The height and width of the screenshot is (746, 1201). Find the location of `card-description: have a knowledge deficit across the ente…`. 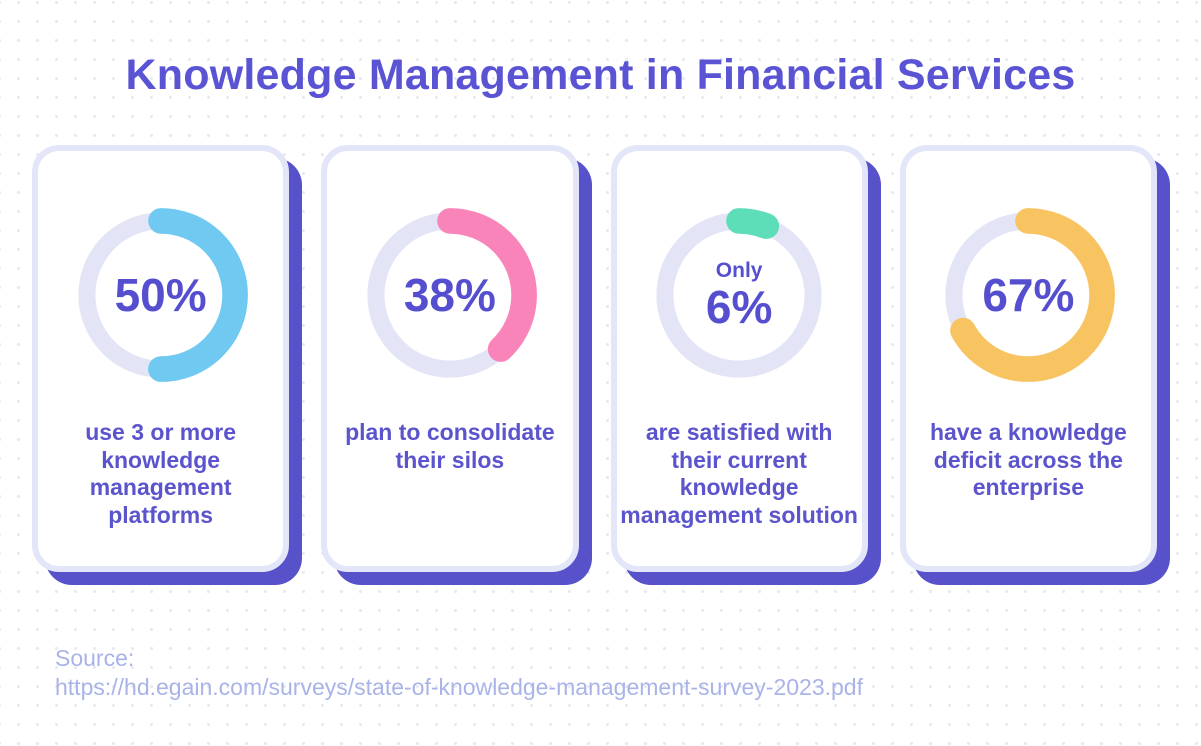

card-description: have a knowledge deficit across the ente… is located at coordinates (1028, 460).